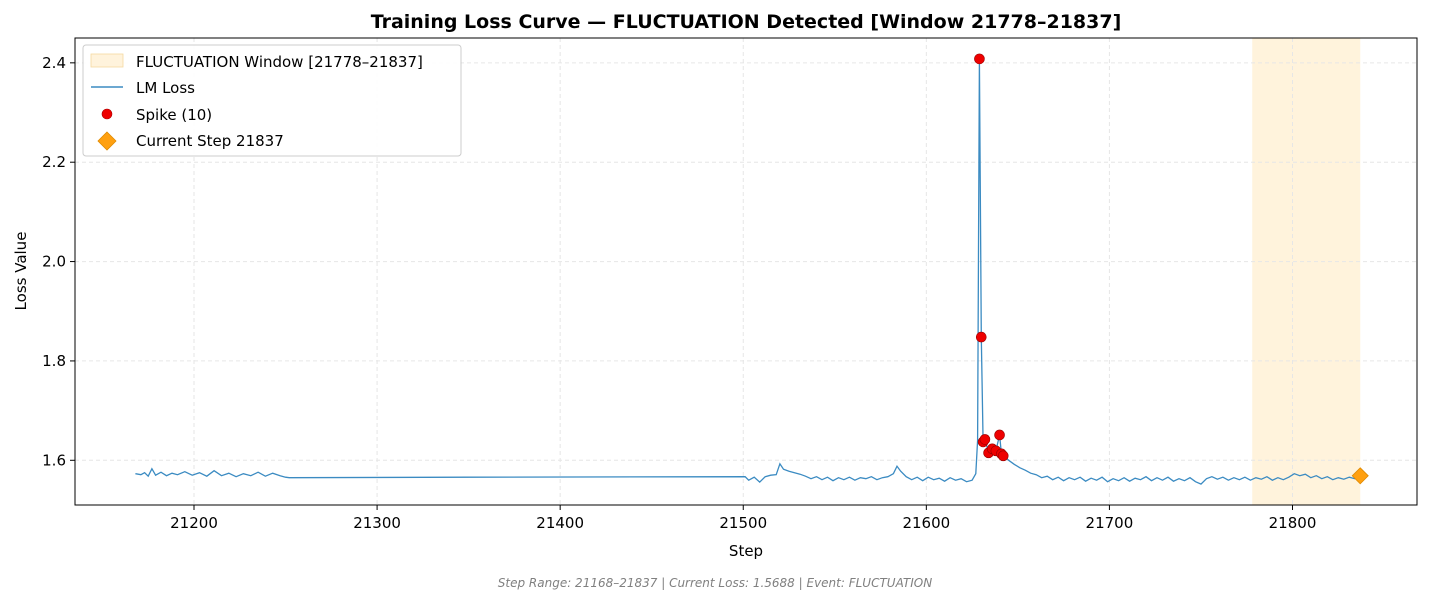 This screenshot has height=602, width=1429. Describe the element at coordinates (746, 551) in the screenshot. I see `x-axis-label: Step` at that location.